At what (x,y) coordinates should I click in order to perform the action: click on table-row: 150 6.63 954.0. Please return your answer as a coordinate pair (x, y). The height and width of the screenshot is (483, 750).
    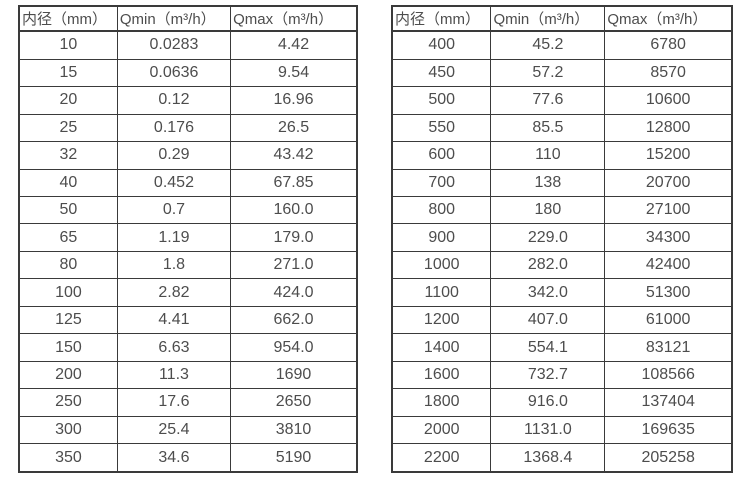
    Looking at the image, I should click on (188, 347).